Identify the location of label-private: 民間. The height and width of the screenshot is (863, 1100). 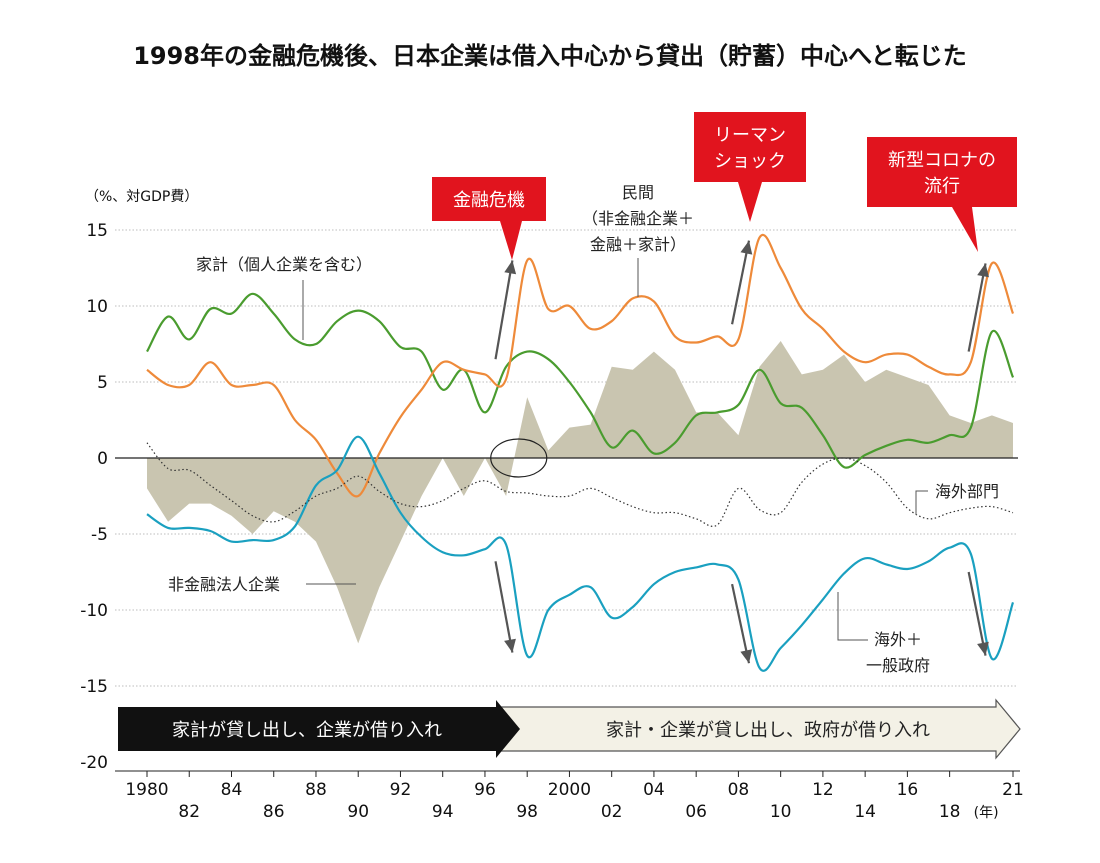
(638, 192).